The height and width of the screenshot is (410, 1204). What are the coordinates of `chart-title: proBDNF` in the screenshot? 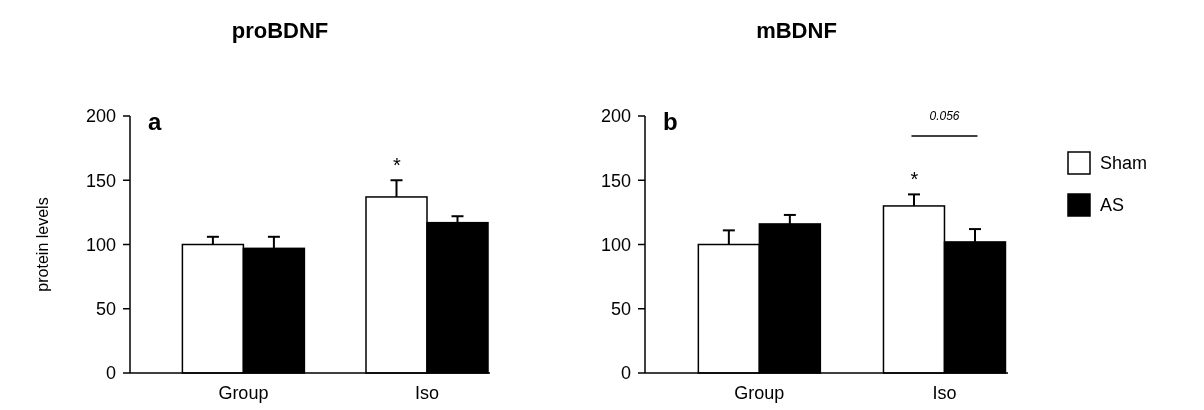 It's located at (280, 30).